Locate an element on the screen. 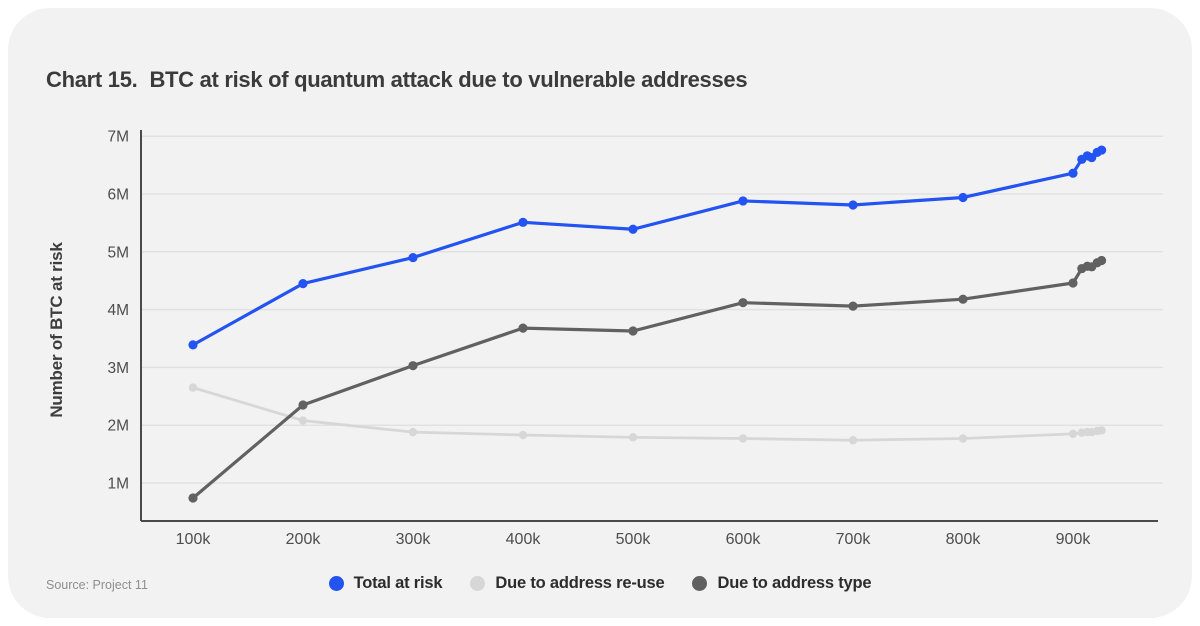 This screenshot has width=1200, height=626. svg-text: 800k is located at coordinates (964, 539).